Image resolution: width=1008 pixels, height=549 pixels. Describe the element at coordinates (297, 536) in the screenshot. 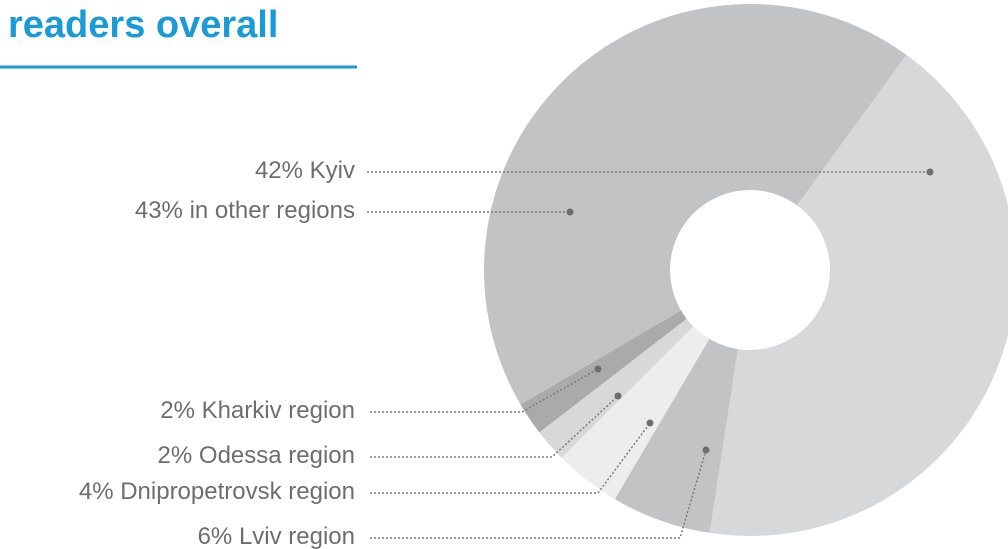

I see `category-label: Lviv region` at that location.